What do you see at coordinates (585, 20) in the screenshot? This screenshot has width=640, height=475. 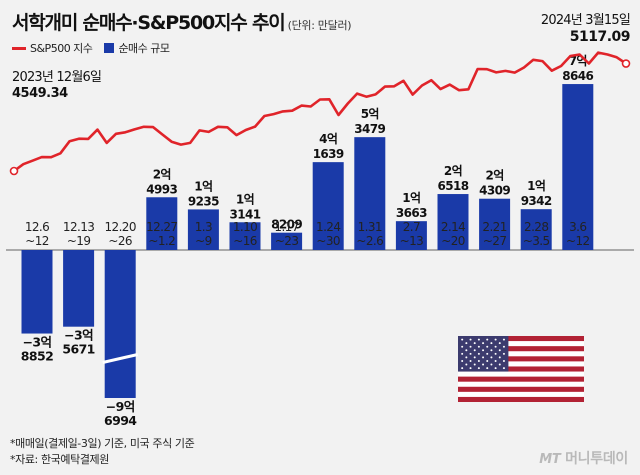 I see `end-date: 2024년 3월15일` at bounding box center [585, 20].